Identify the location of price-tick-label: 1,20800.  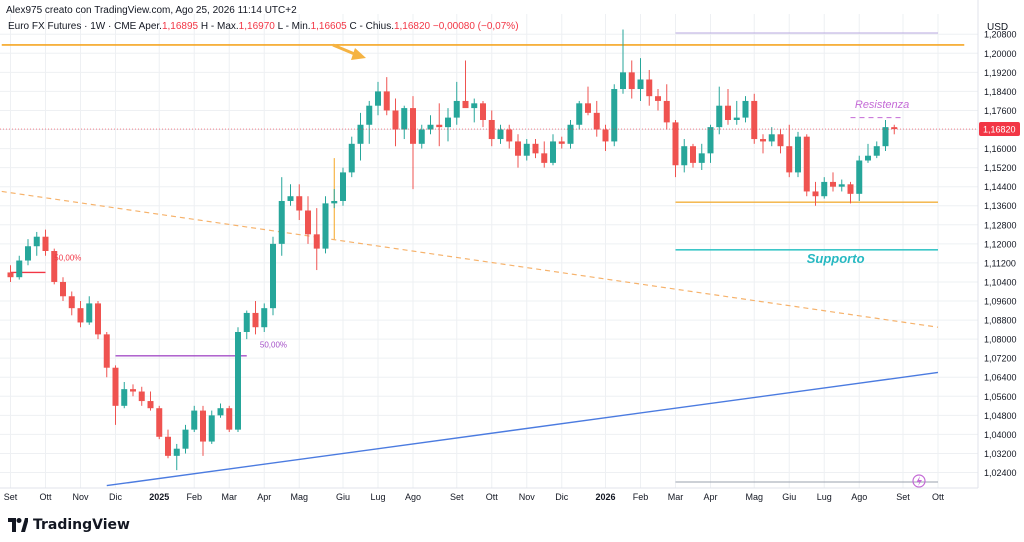
(1000, 35).